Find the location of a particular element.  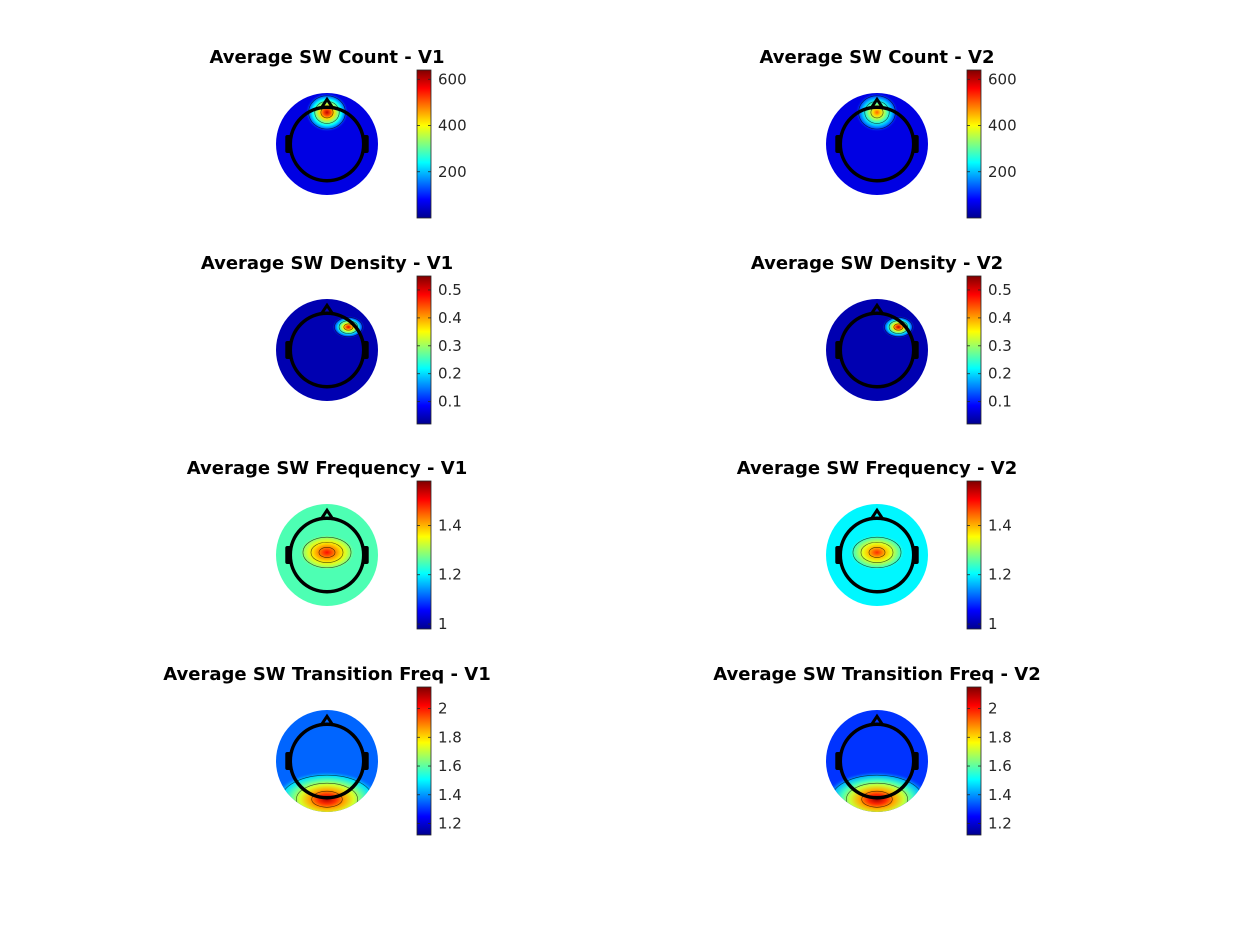

topoplot-6: 1.2 1.4 1.6 1.8 2 is located at coordinates (369, 761).